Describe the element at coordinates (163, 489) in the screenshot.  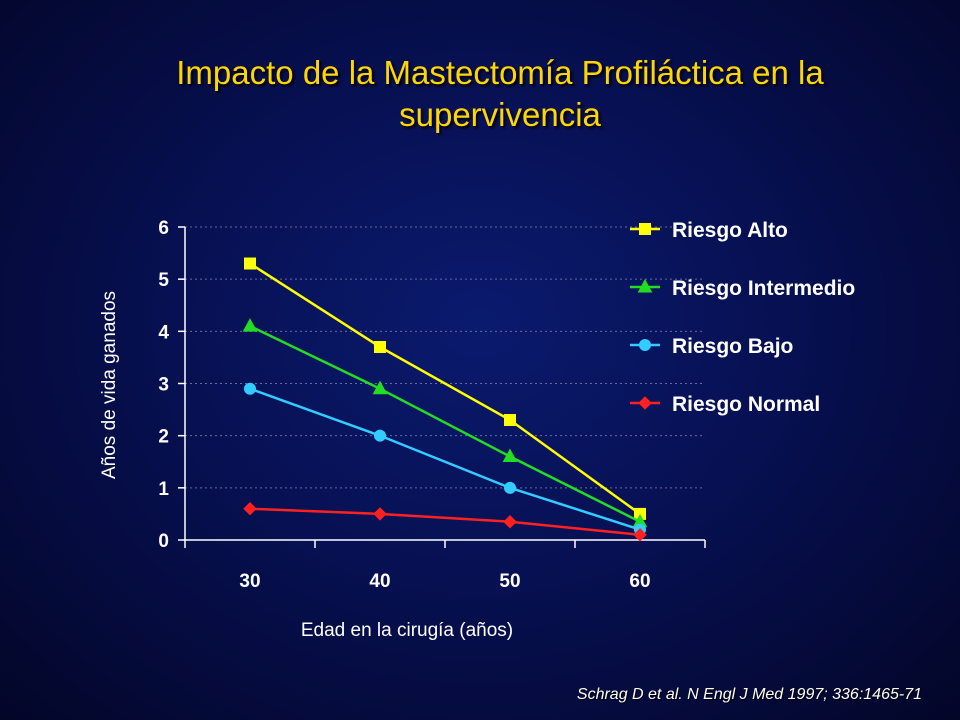
I see `y-tick-label: 1` at that location.